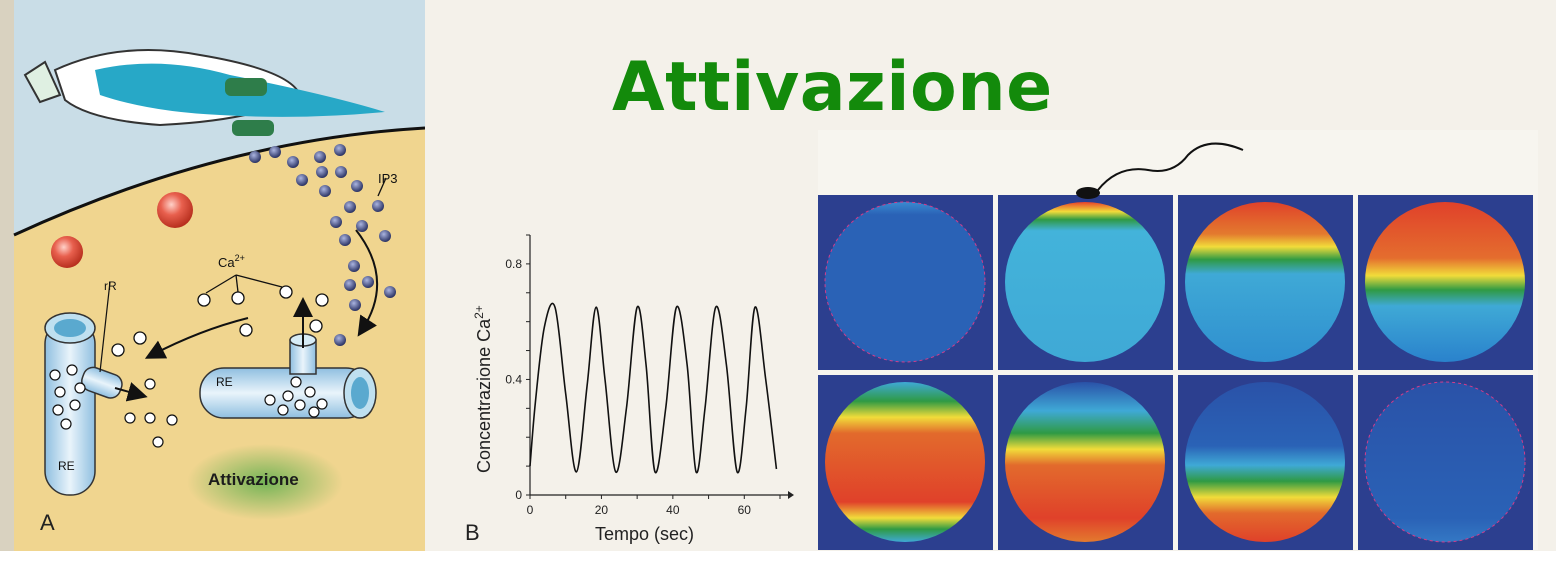  Describe the element at coordinates (231, 261) in the screenshot. I see `ca-label: Ca2+` at that location.